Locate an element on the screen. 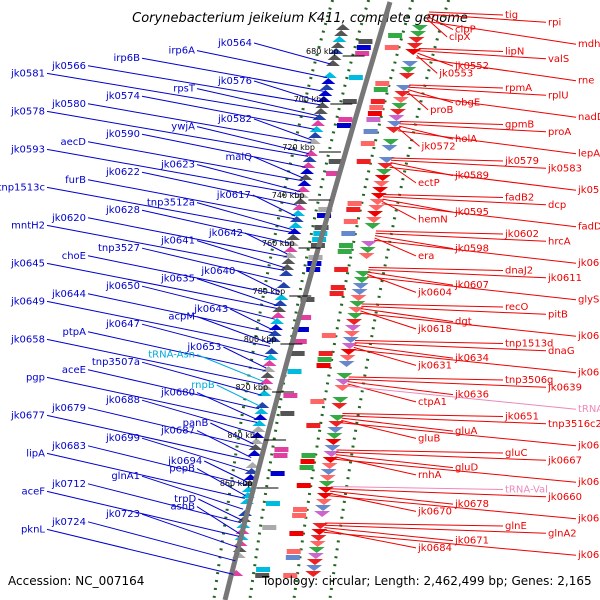 This screenshot has width=600, height=600. forward-gene-label: tnp3507a is located at coordinates (116, 362).